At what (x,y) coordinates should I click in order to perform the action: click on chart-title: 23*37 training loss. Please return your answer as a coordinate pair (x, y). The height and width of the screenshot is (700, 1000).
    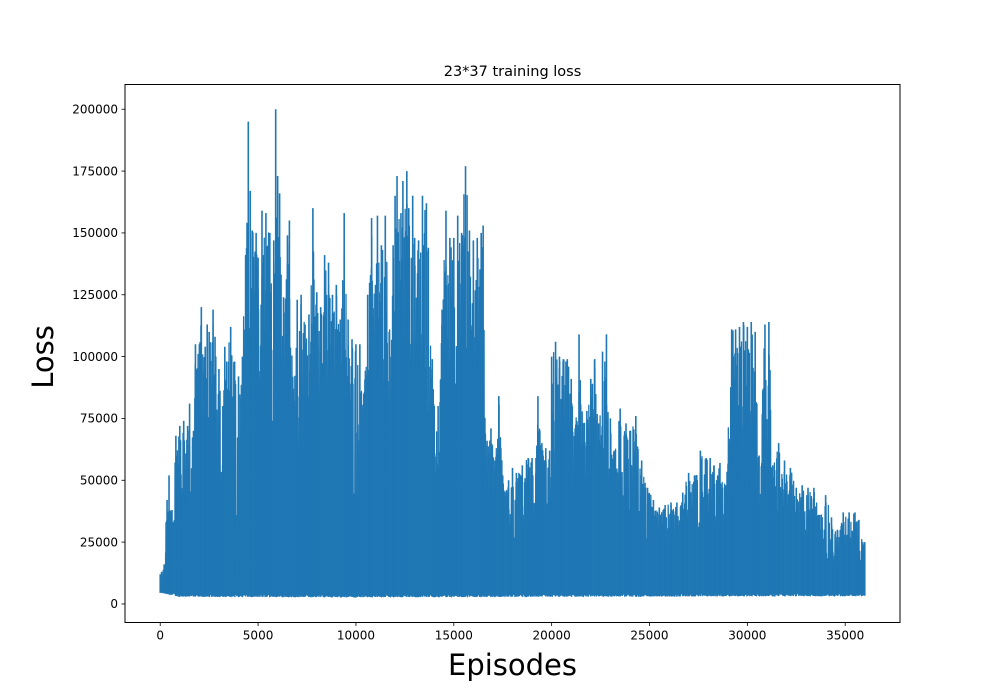
    Looking at the image, I should click on (513, 72).